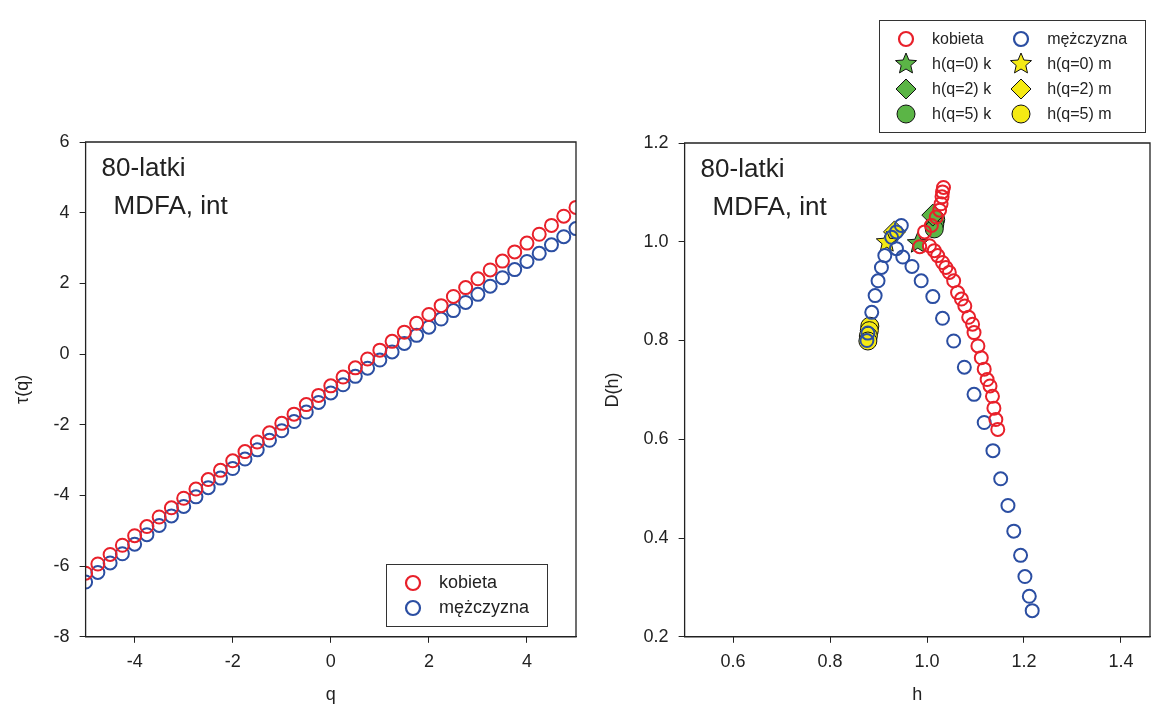  What do you see at coordinates (917, 694) in the screenshot?
I see `x-axis-title: h` at bounding box center [917, 694].